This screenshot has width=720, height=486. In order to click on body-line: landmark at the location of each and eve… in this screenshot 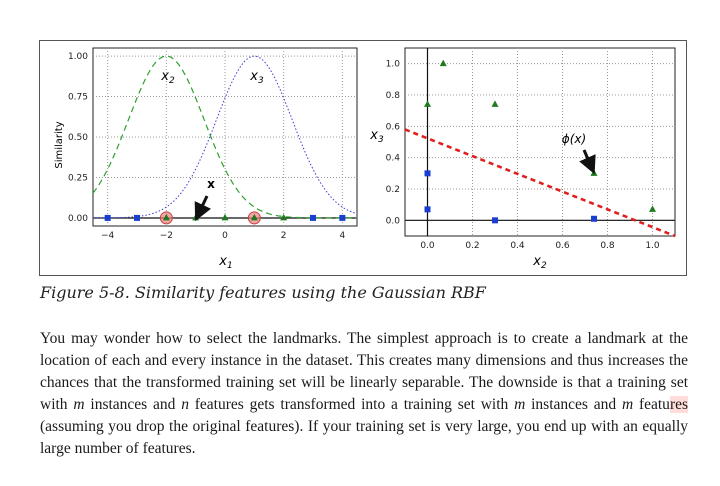, I will do `click(364, 349)`.